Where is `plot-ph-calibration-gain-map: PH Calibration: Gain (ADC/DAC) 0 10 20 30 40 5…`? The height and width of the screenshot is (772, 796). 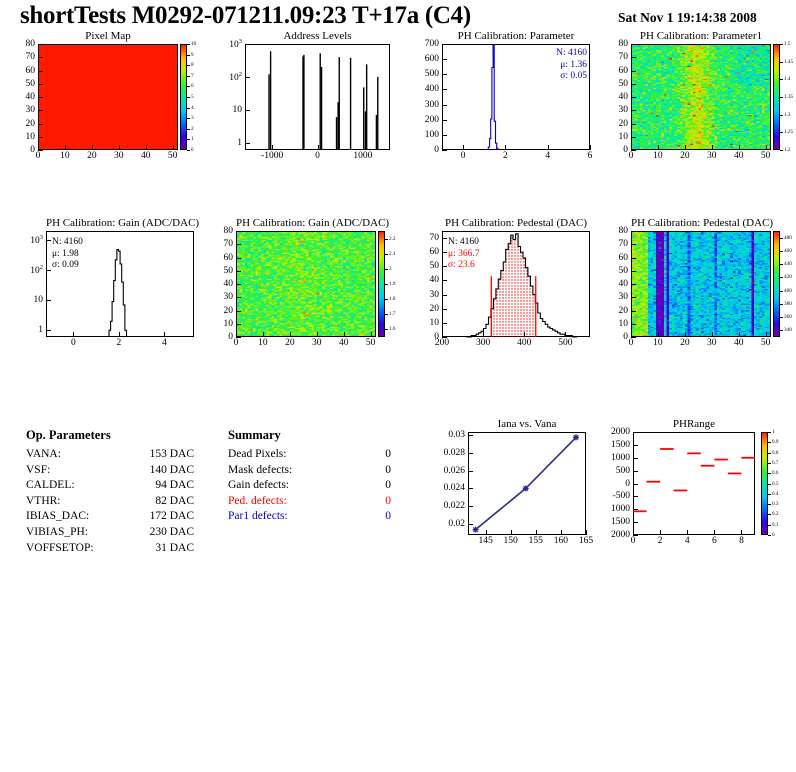 plot-ph-calibration-gain-map: PH Calibration: Gain (ADC/DAC) 0 10 20 30 40 5… is located at coordinates (305, 283).